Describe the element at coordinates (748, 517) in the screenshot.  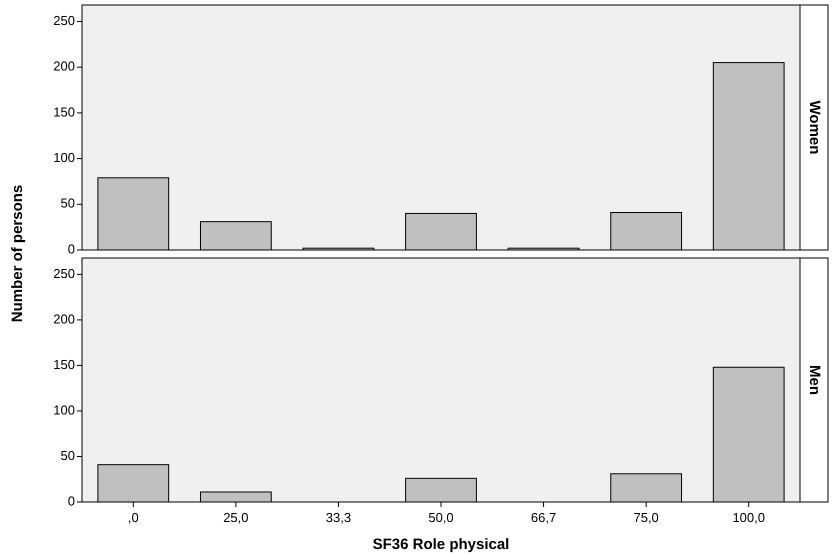
I see `x-tick-label: 100,0` at that location.